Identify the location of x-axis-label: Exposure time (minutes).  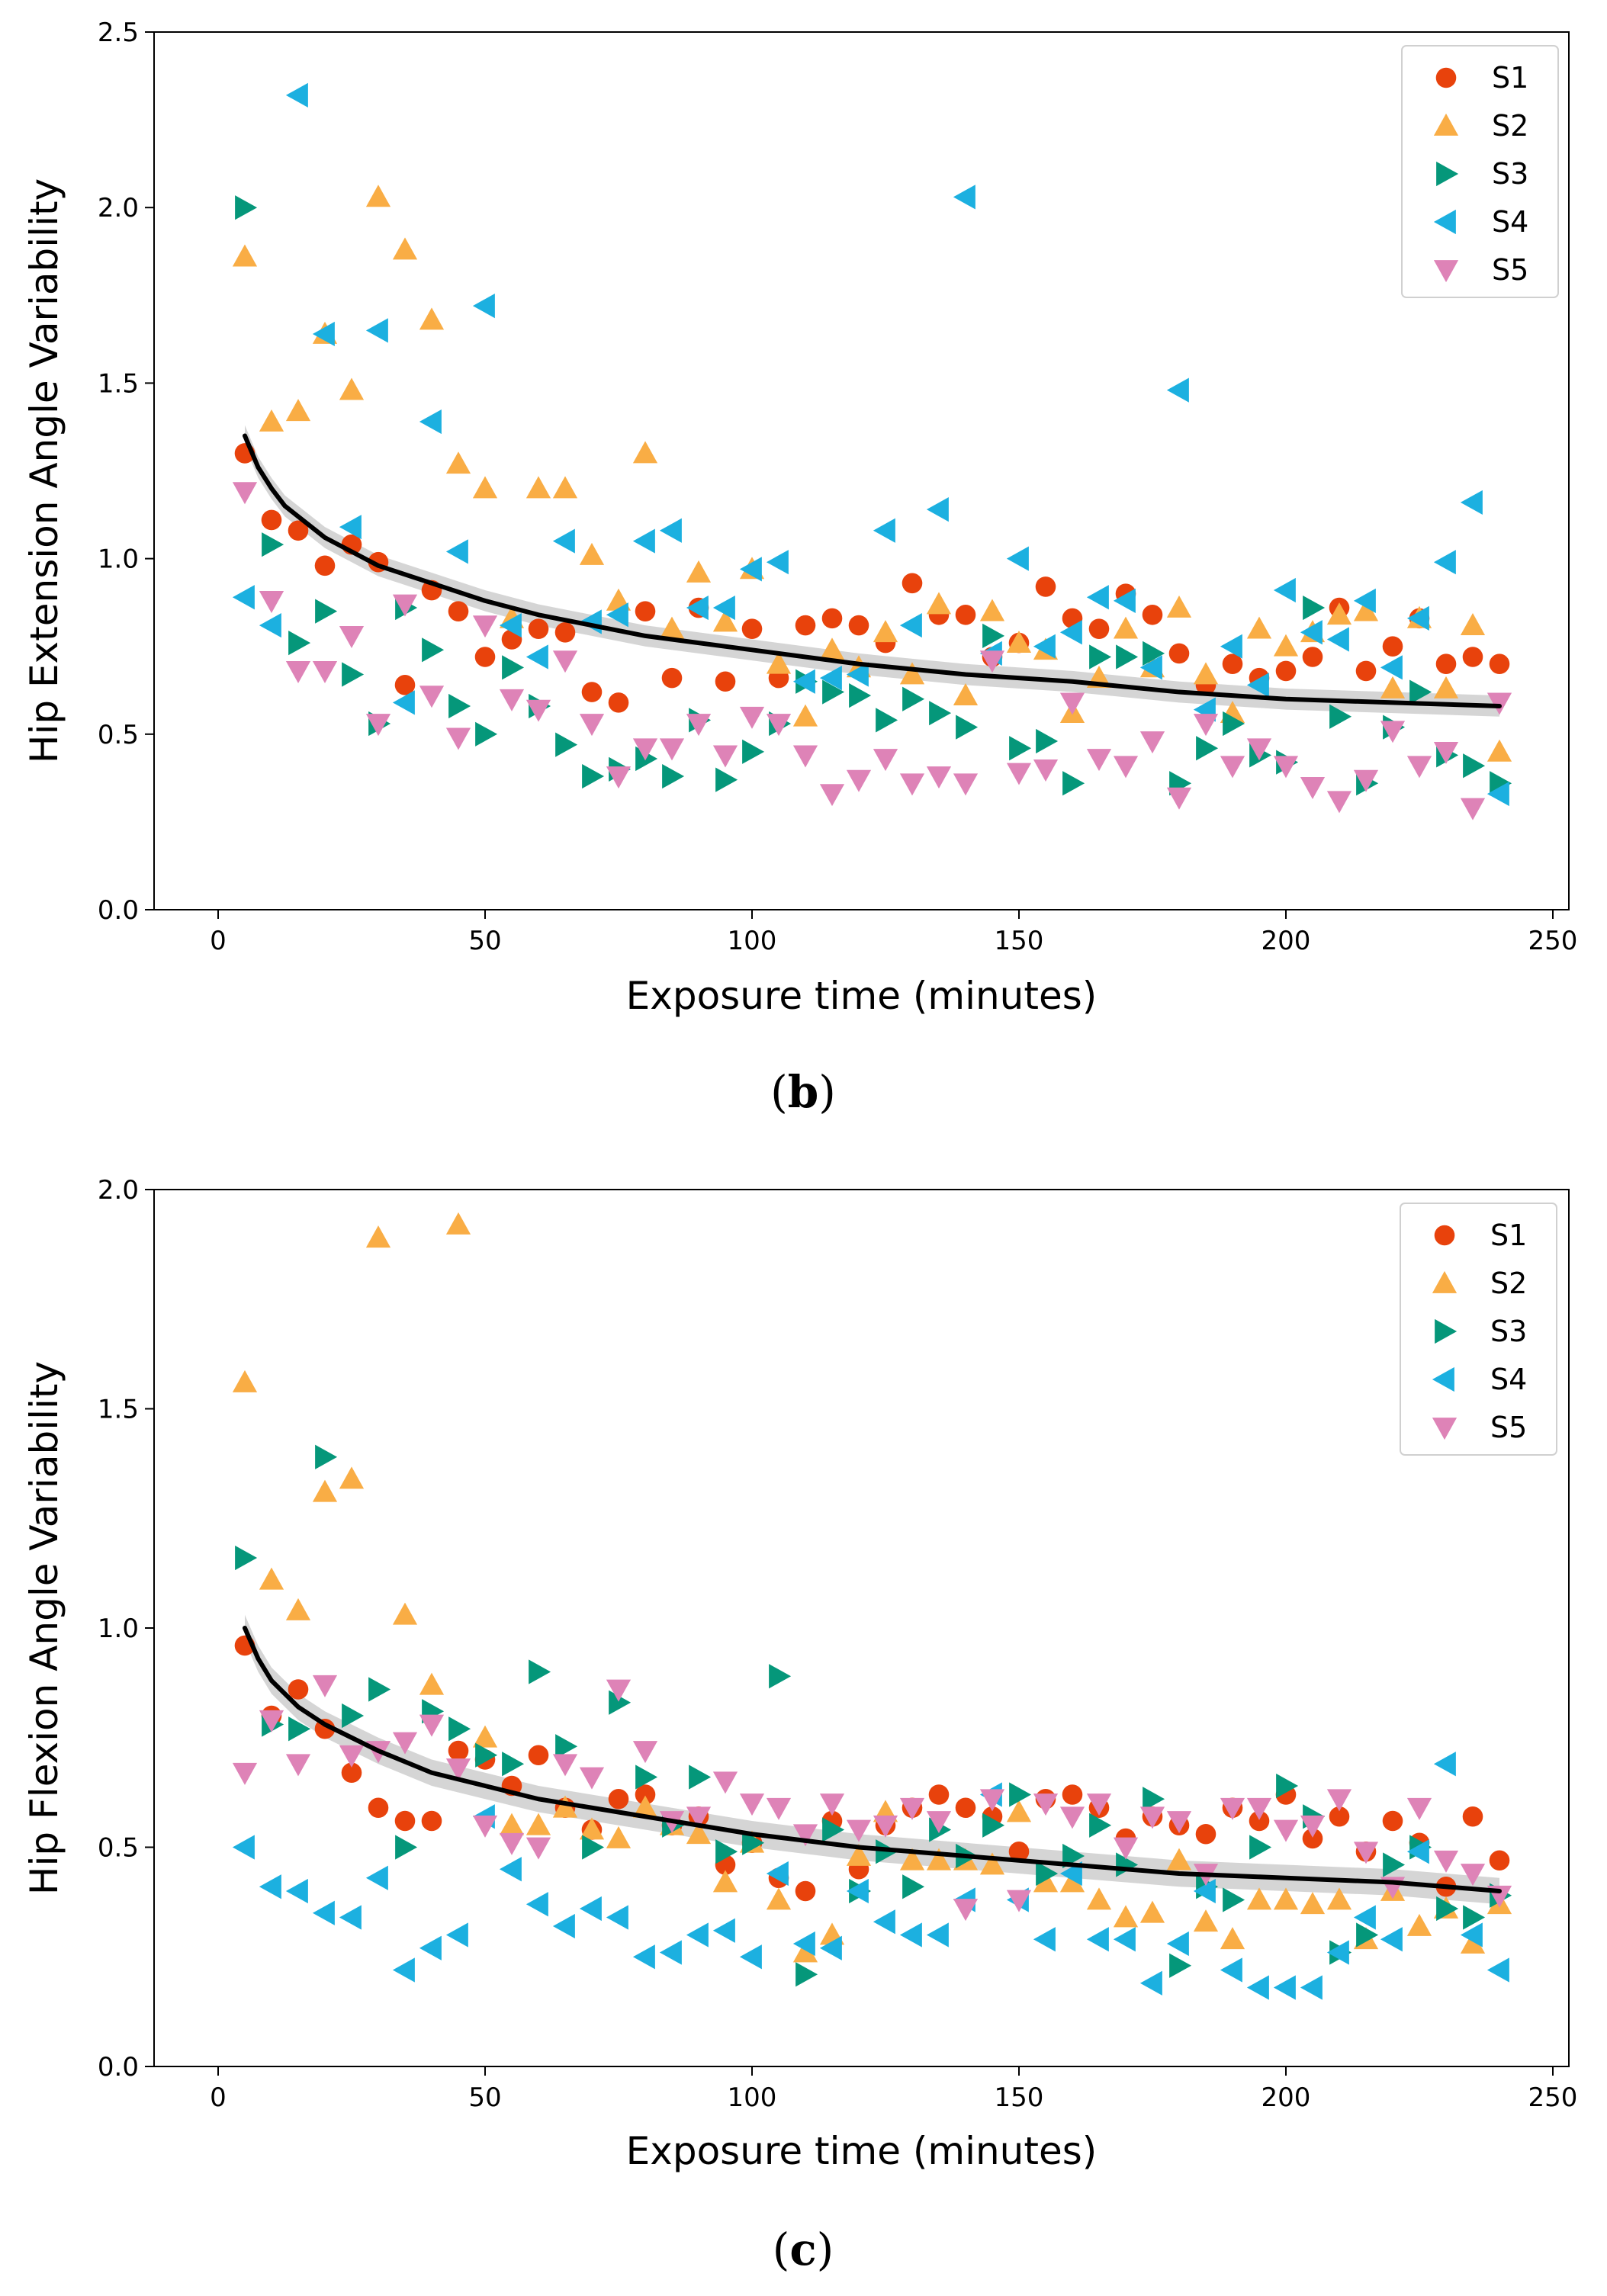
(862, 2151).